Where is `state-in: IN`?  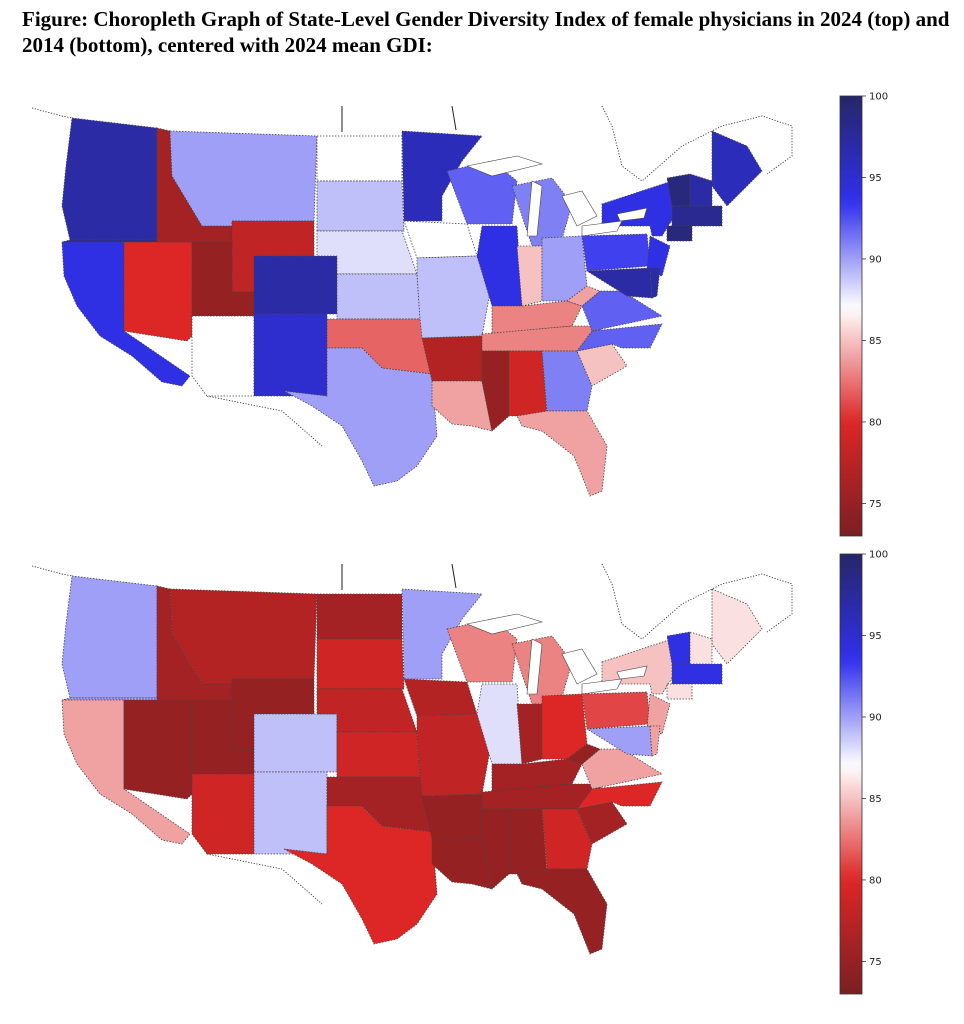 state-in: IN is located at coordinates (529, 734).